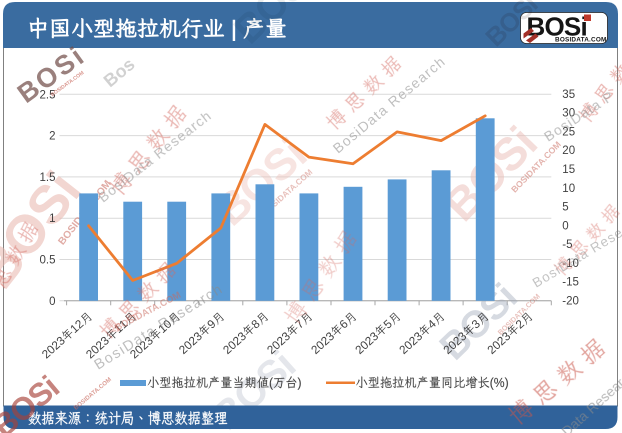 The height and width of the screenshot is (433, 622). I want to click on svg-text: BOSIDATA.COM, so click(581, 40).